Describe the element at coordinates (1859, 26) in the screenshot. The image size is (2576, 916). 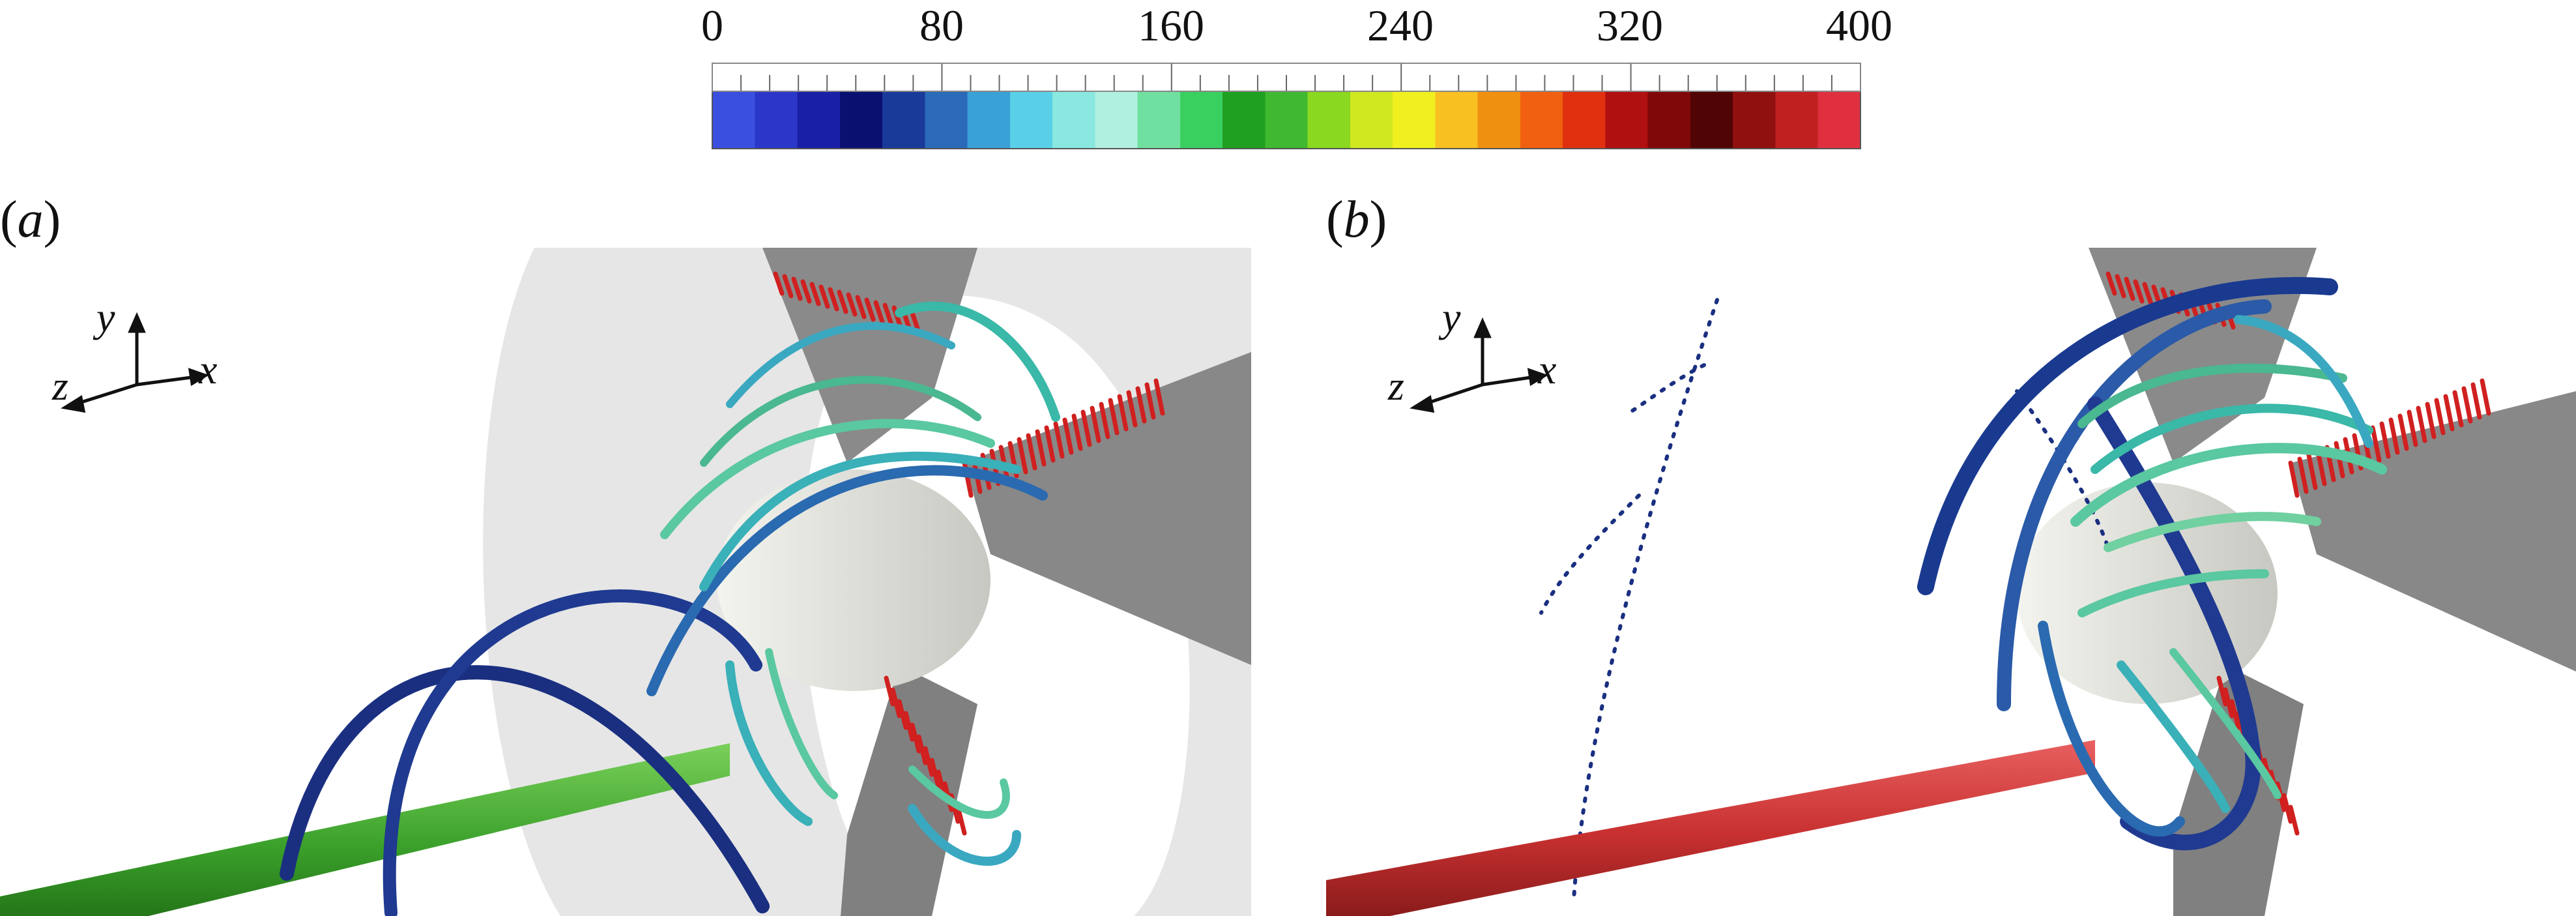
I see `colorbar-tick-label: 400` at that location.